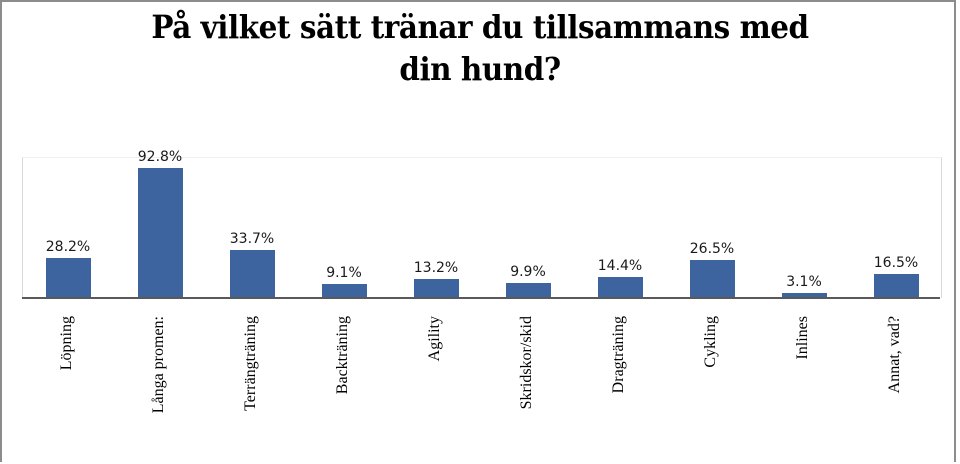  I want to click on x-tick-label: Backträning, so click(342, 355).